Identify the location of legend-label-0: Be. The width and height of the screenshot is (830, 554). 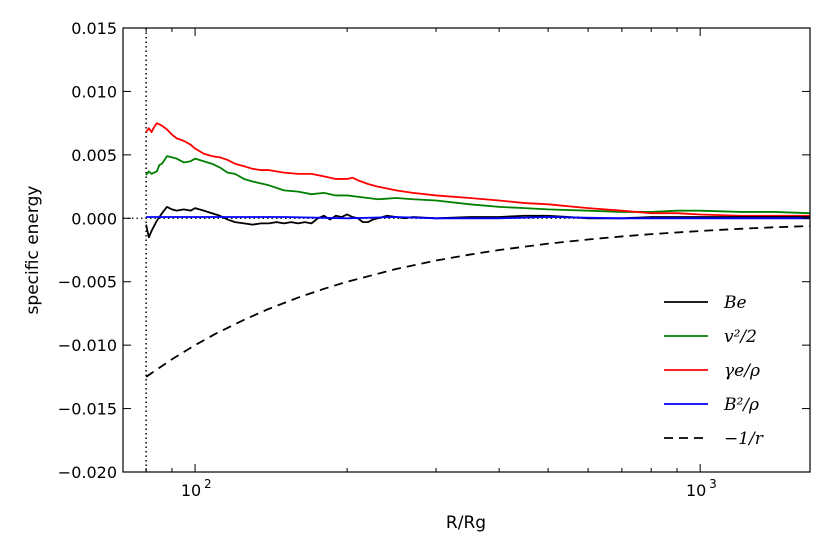
(735, 303).